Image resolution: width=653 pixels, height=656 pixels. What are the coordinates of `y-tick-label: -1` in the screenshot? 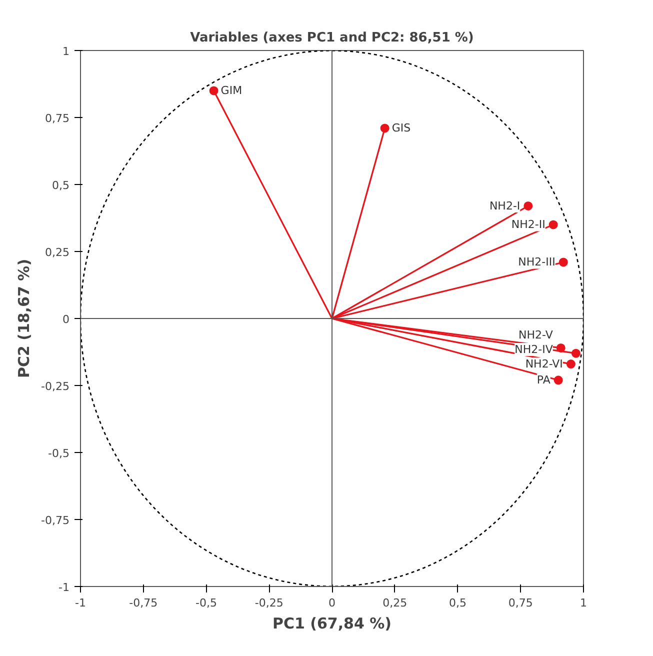 It's located at (64, 587).